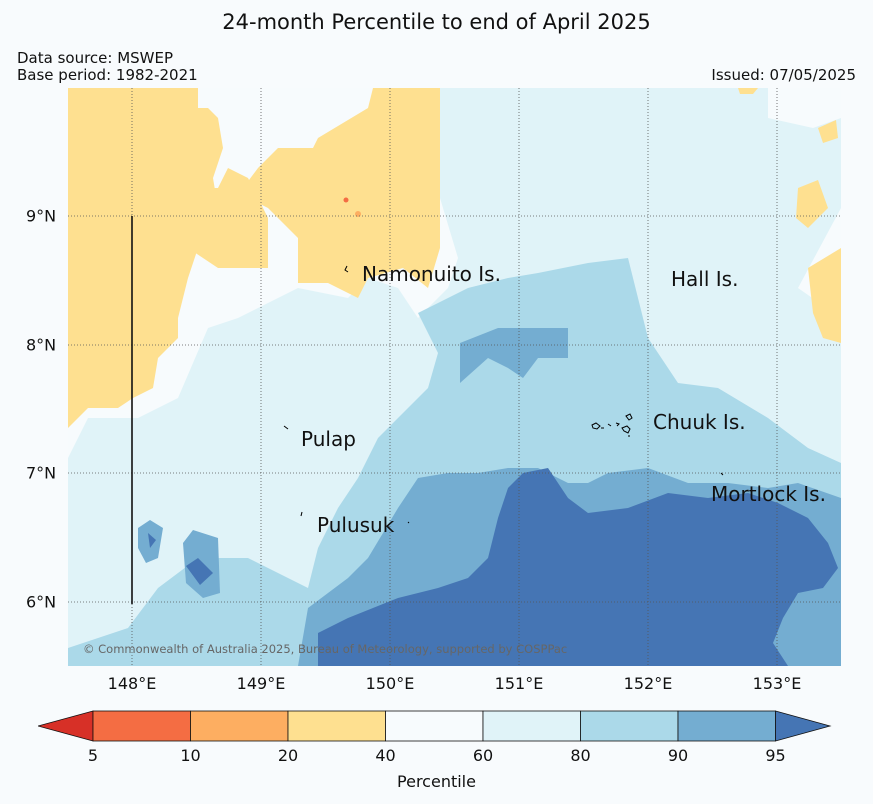  What do you see at coordinates (41, 216) in the screenshot?
I see `lat-tick-9: 9°N` at bounding box center [41, 216].